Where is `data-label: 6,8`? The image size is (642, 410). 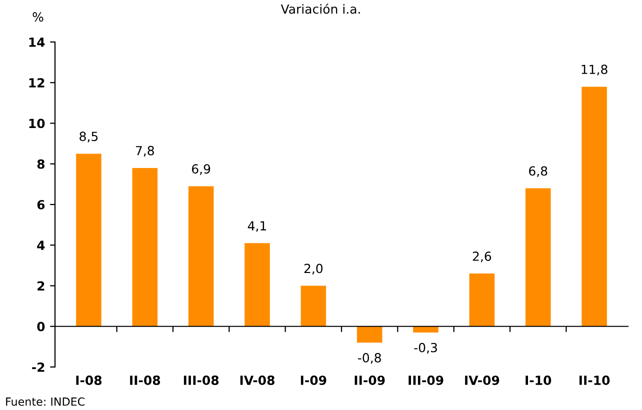 data-label: 6,8 is located at coordinates (538, 171).